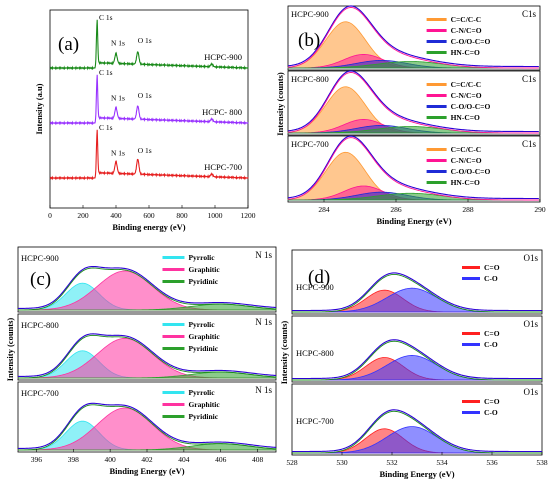 Image resolution: width=550 pixels, height=501 pixels. I want to click on series-label: HCPC- 800, so click(222, 112).